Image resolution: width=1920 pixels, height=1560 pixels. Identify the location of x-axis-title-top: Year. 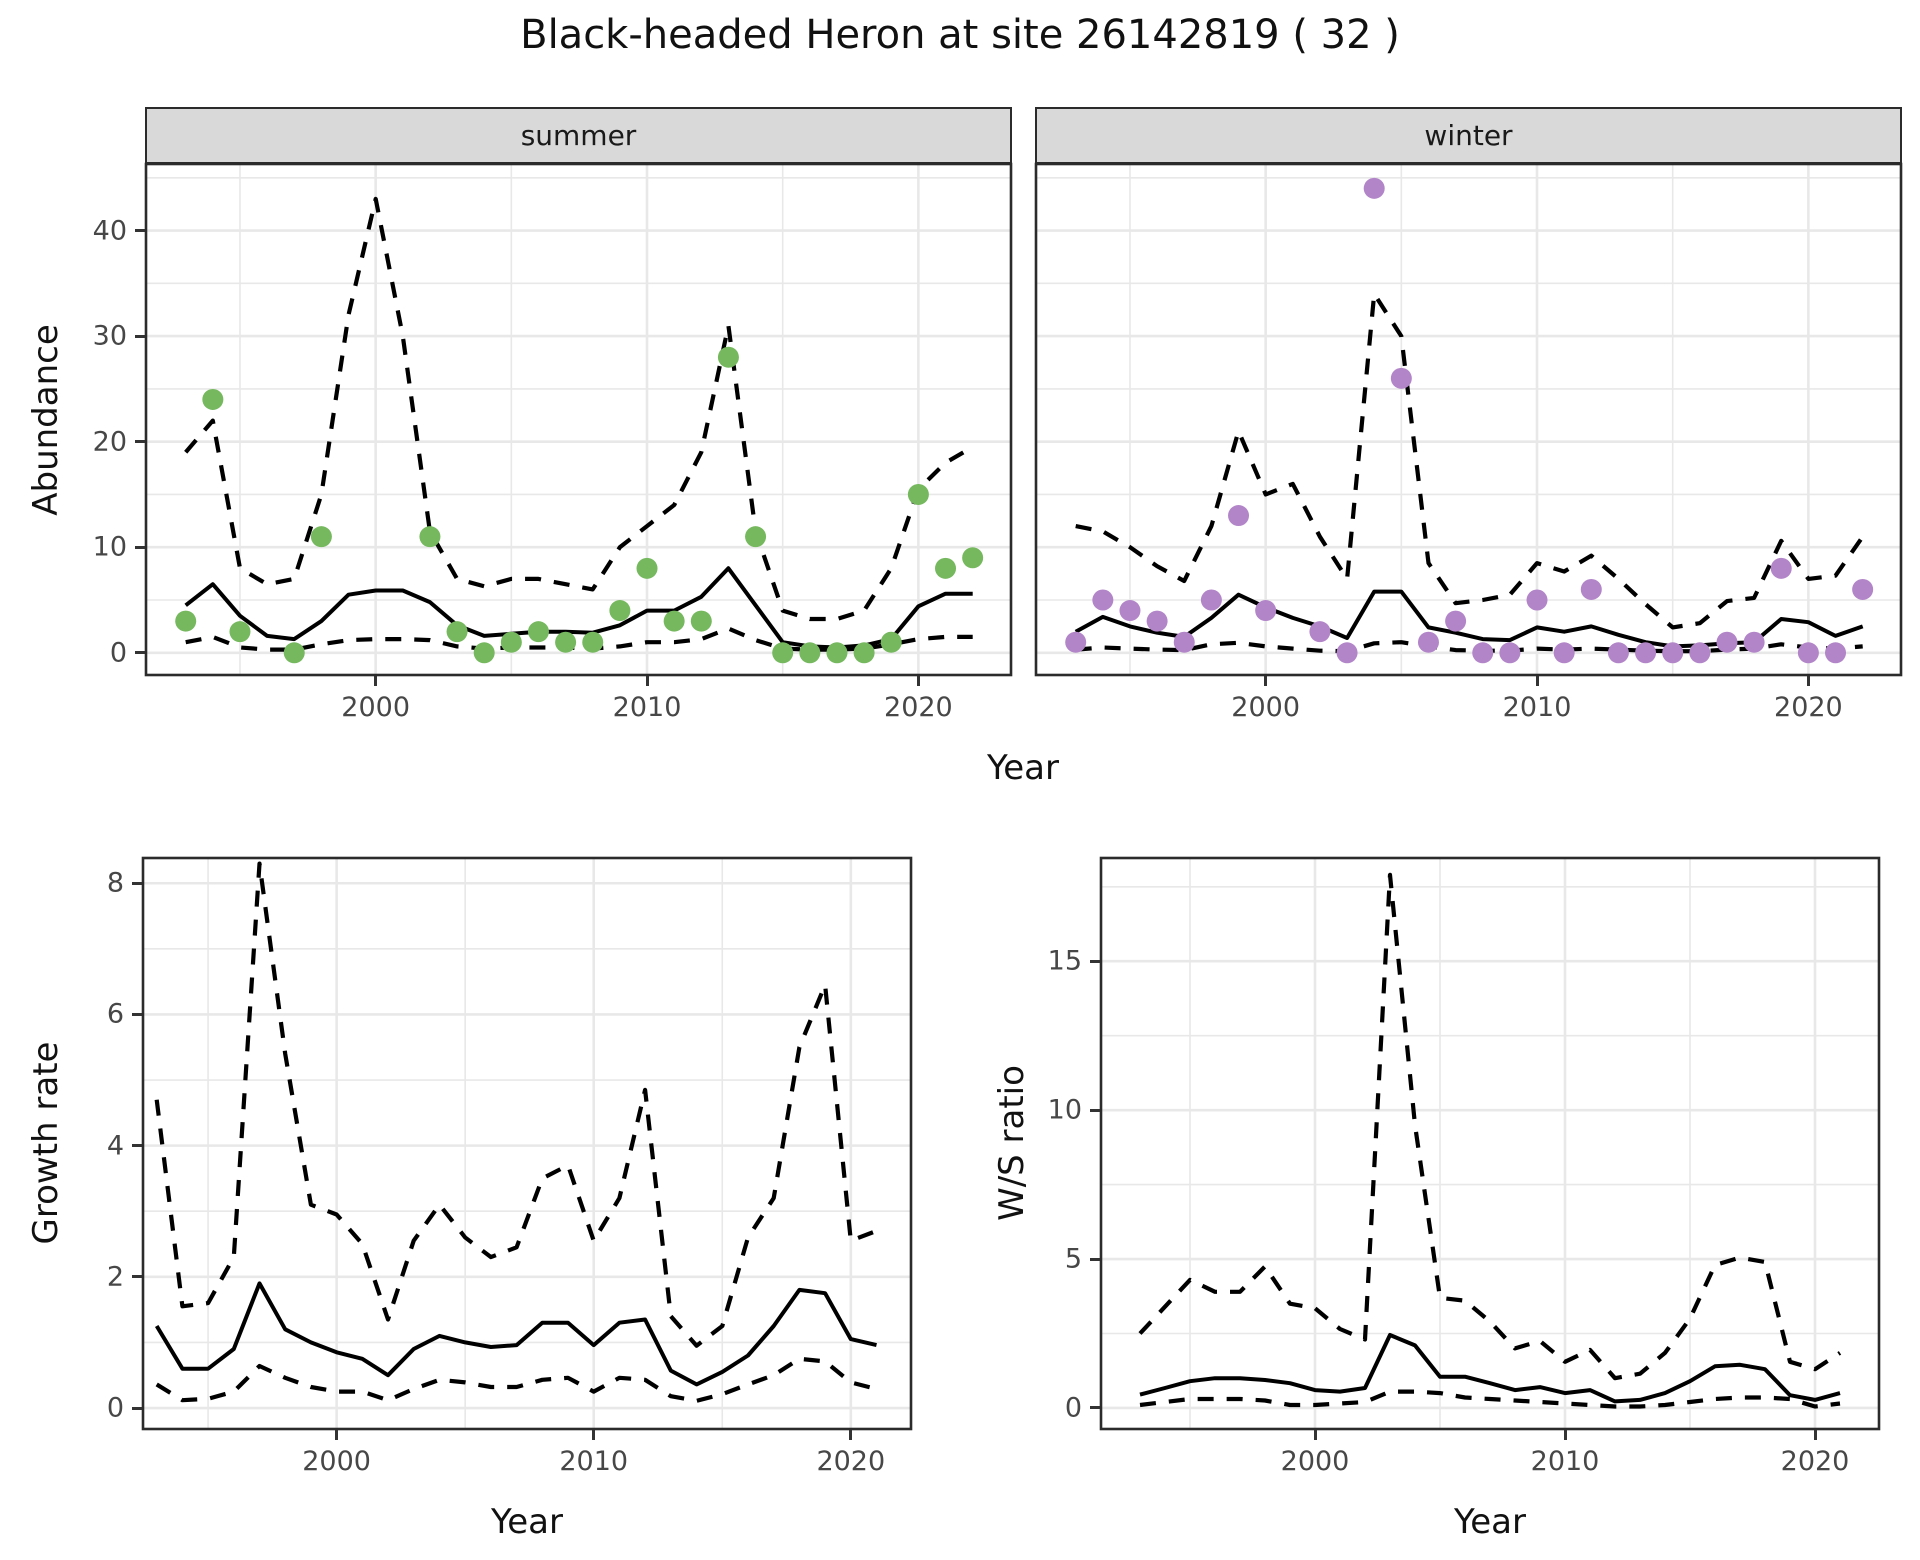
(1023, 768).